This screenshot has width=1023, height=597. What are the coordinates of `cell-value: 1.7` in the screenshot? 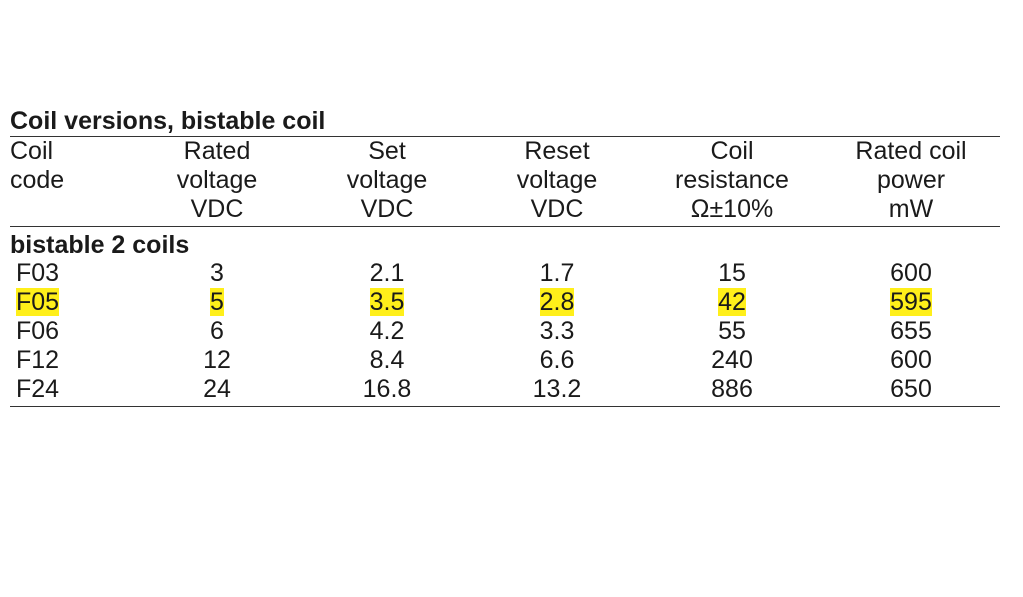 It's located at (557, 273).